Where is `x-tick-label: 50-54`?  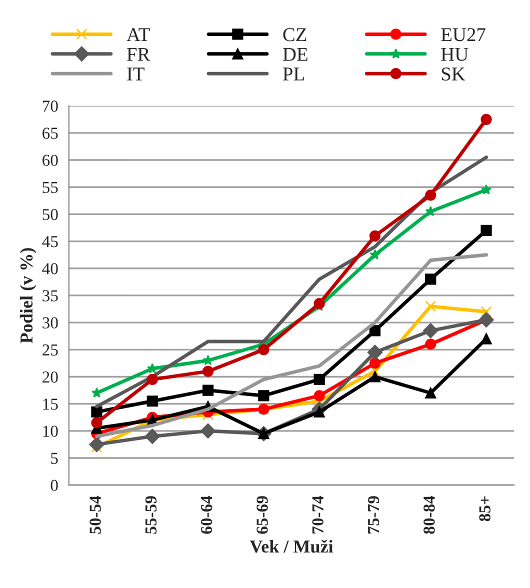
x-tick-label: 50-54 is located at coordinates (95, 515).